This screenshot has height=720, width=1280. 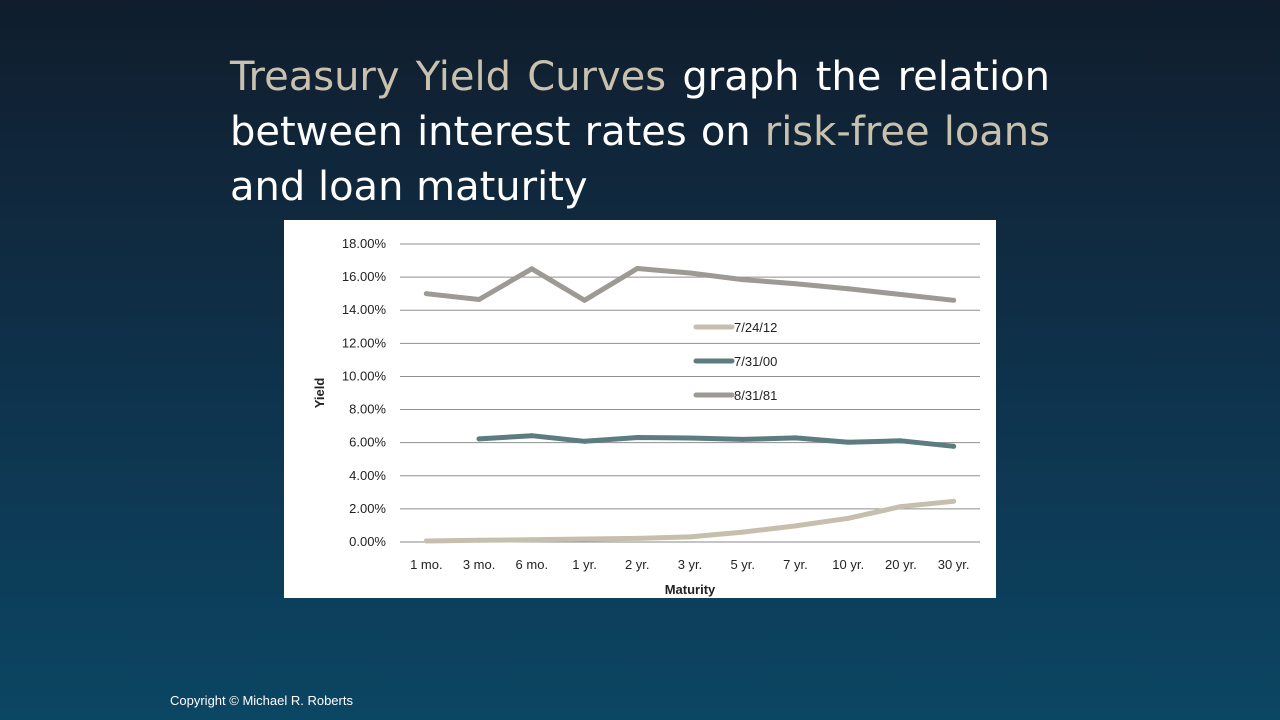 What do you see at coordinates (448, 77) in the screenshot?
I see `title-highlight: Treasury Yield Curves` at bounding box center [448, 77].